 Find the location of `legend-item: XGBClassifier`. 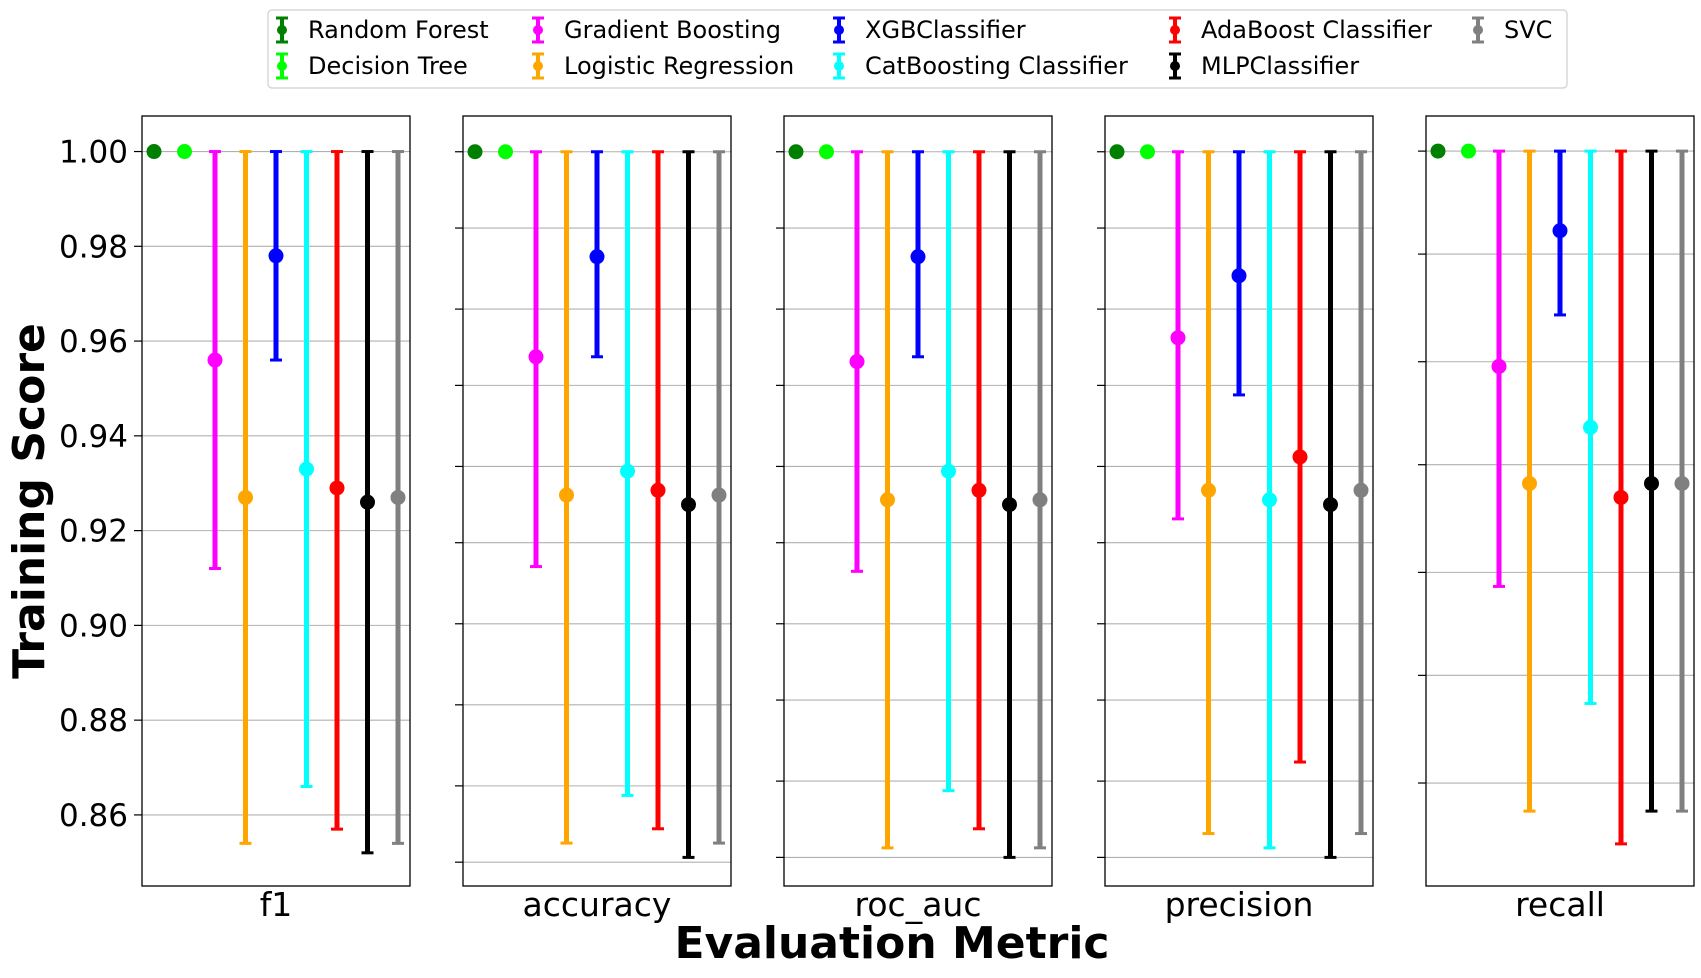

legend-item: XGBClassifier is located at coordinates (929, 30).